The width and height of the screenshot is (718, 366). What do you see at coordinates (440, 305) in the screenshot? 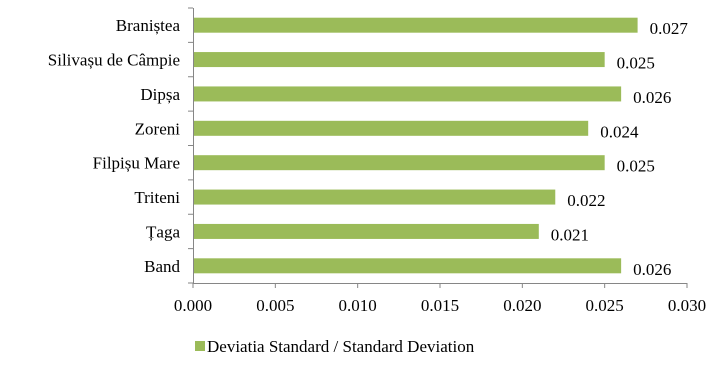
I see `x-tick-label: 0.015` at bounding box center [440, 305].